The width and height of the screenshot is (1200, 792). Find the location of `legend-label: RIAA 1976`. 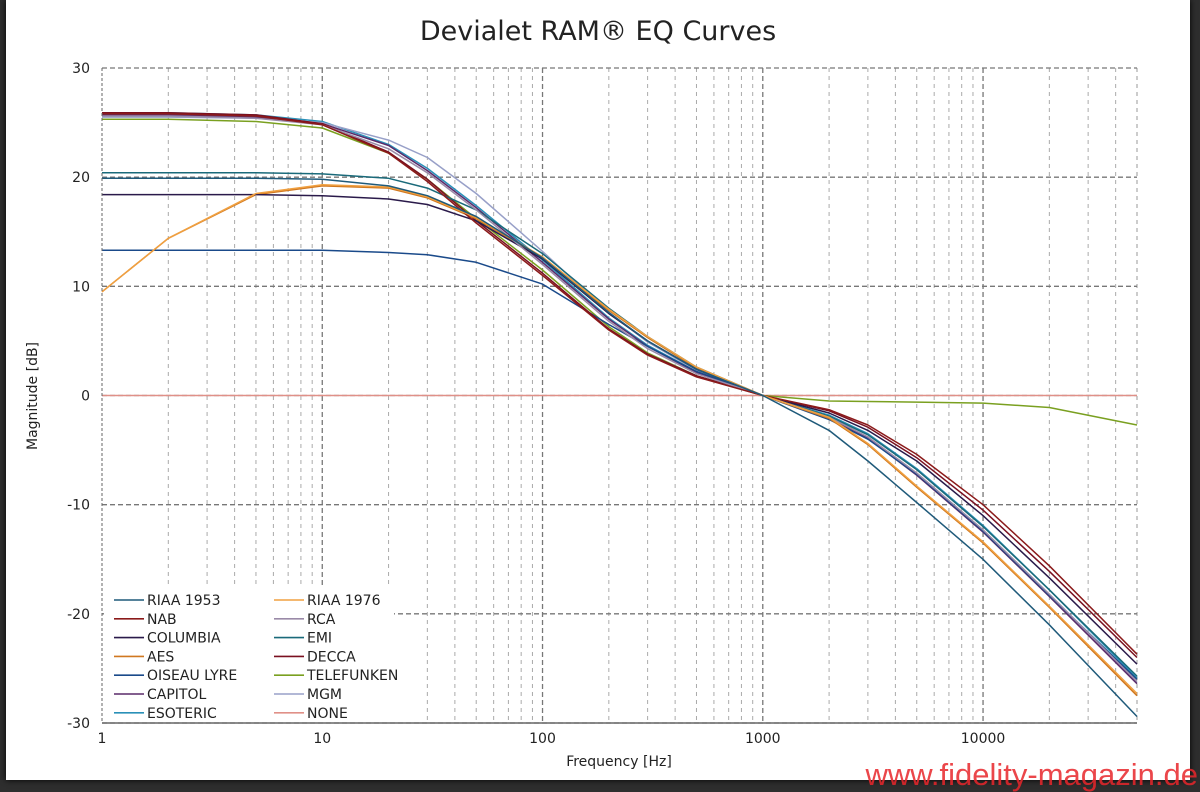

legend-label: RIAA 1976 is located at coordinates (344, 601).